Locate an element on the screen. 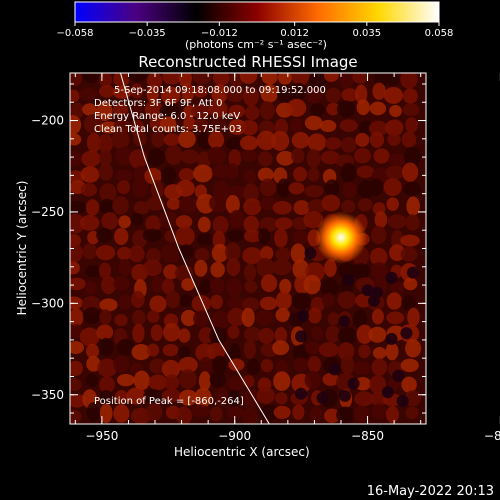 The width and height of the screenshot is (500, 500). colorbar-tick-label: −0.012 is located at coordinates (219, 33).